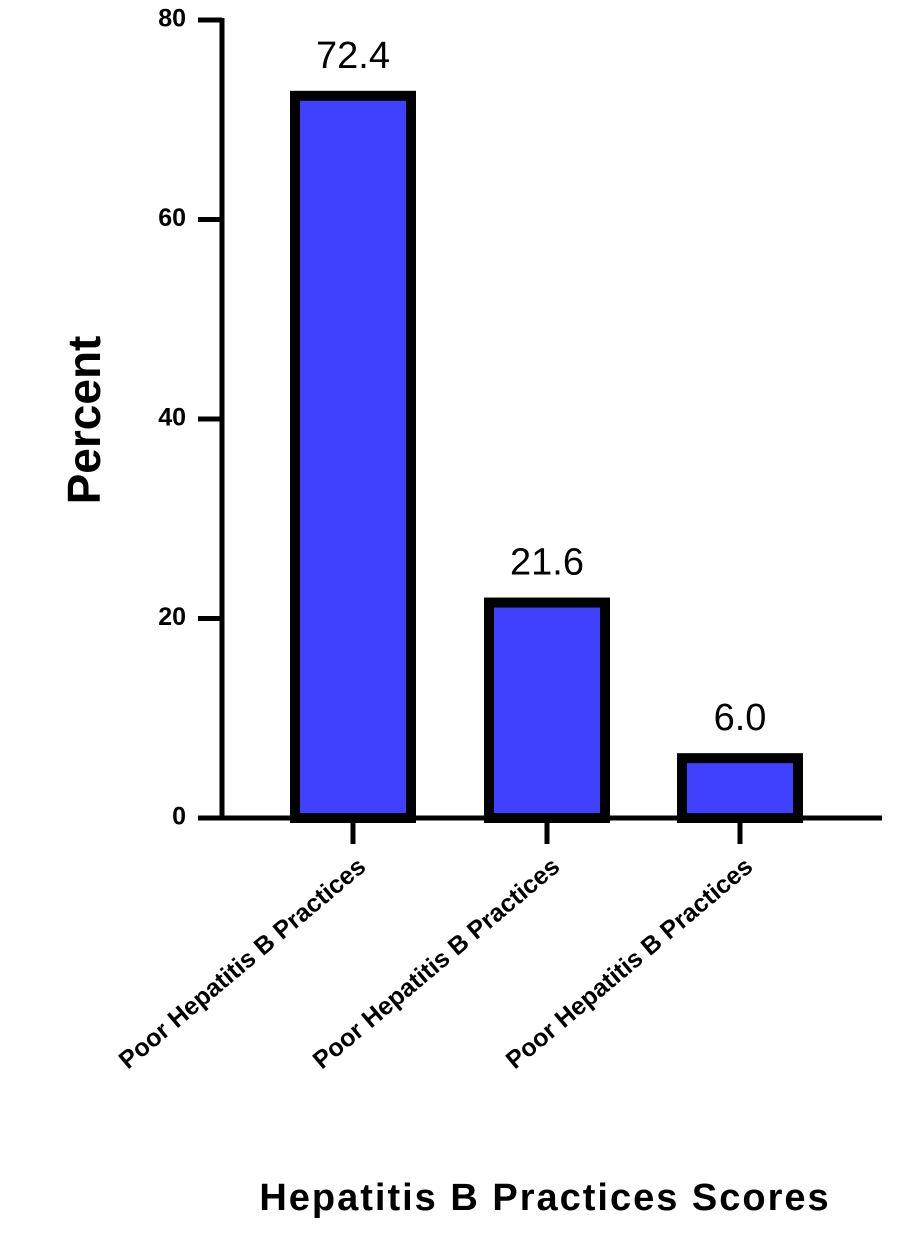 This screenshot has height=1237, width=913. I want to click on value-label: 21.6, so click(547, 563).